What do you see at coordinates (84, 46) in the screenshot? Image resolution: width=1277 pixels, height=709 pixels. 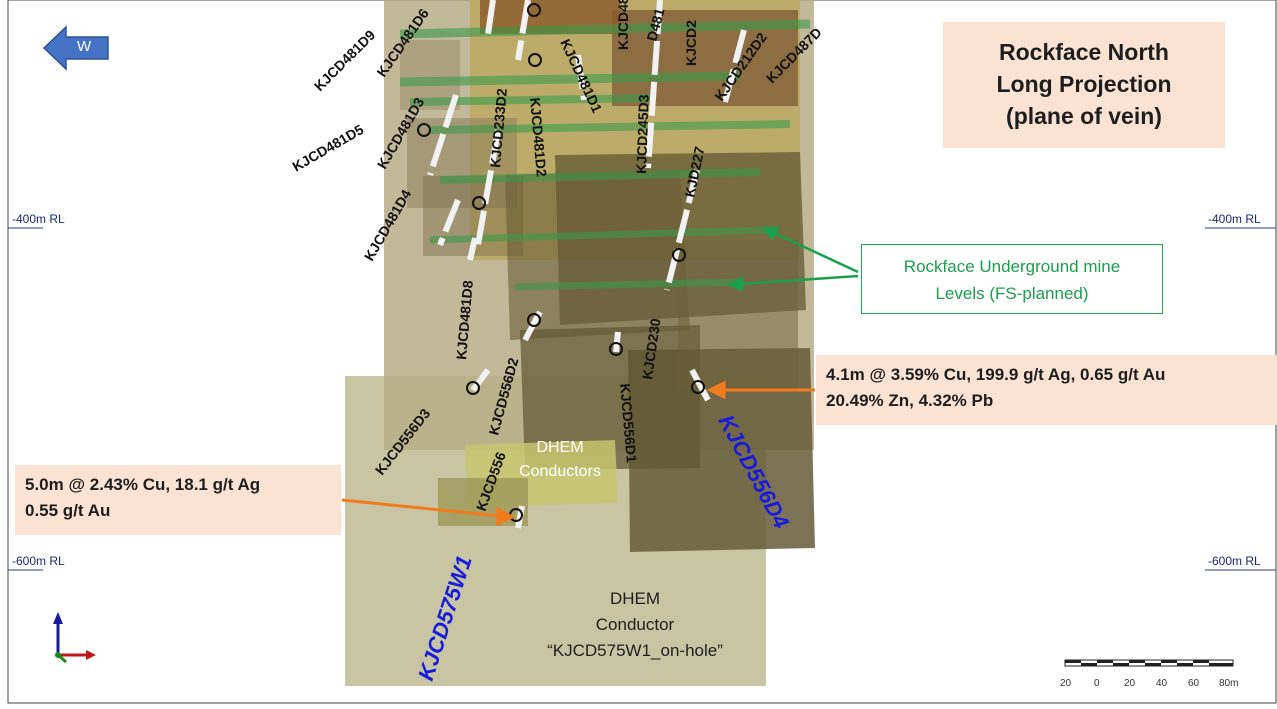 I see `west-label: W` at bounding box center [84, 46].